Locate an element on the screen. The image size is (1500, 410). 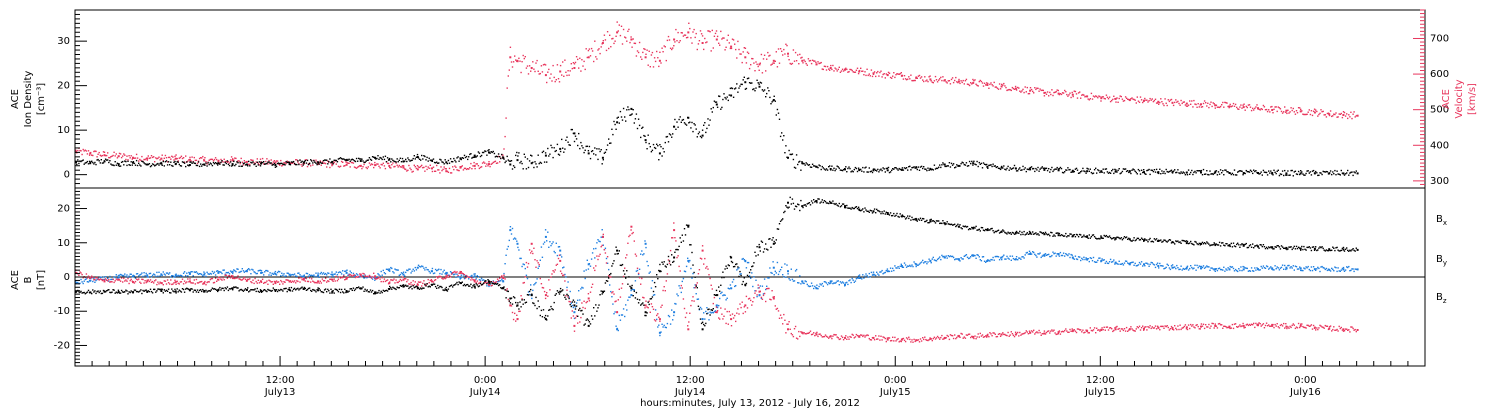
density-series-point is located at coordinates (1272, 173).